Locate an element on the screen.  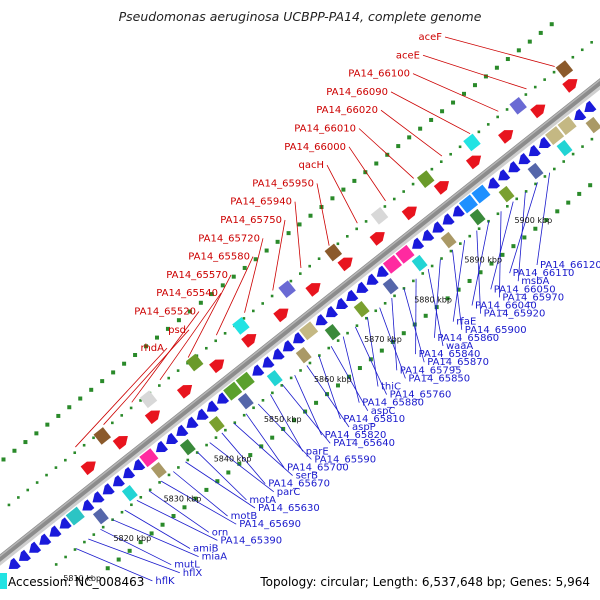
forward-gene-label: PA14_66020 is located at coordinates (347, 110).